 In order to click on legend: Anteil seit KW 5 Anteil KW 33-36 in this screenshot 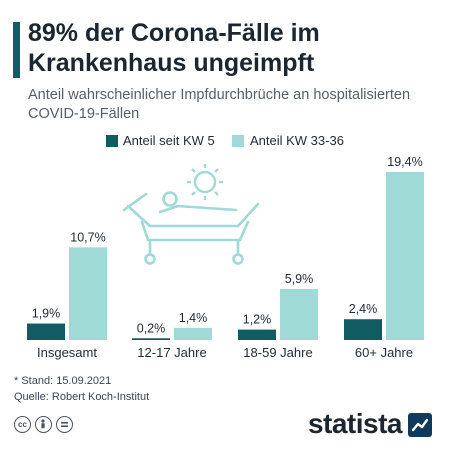, I will do `click(225, 142)`.